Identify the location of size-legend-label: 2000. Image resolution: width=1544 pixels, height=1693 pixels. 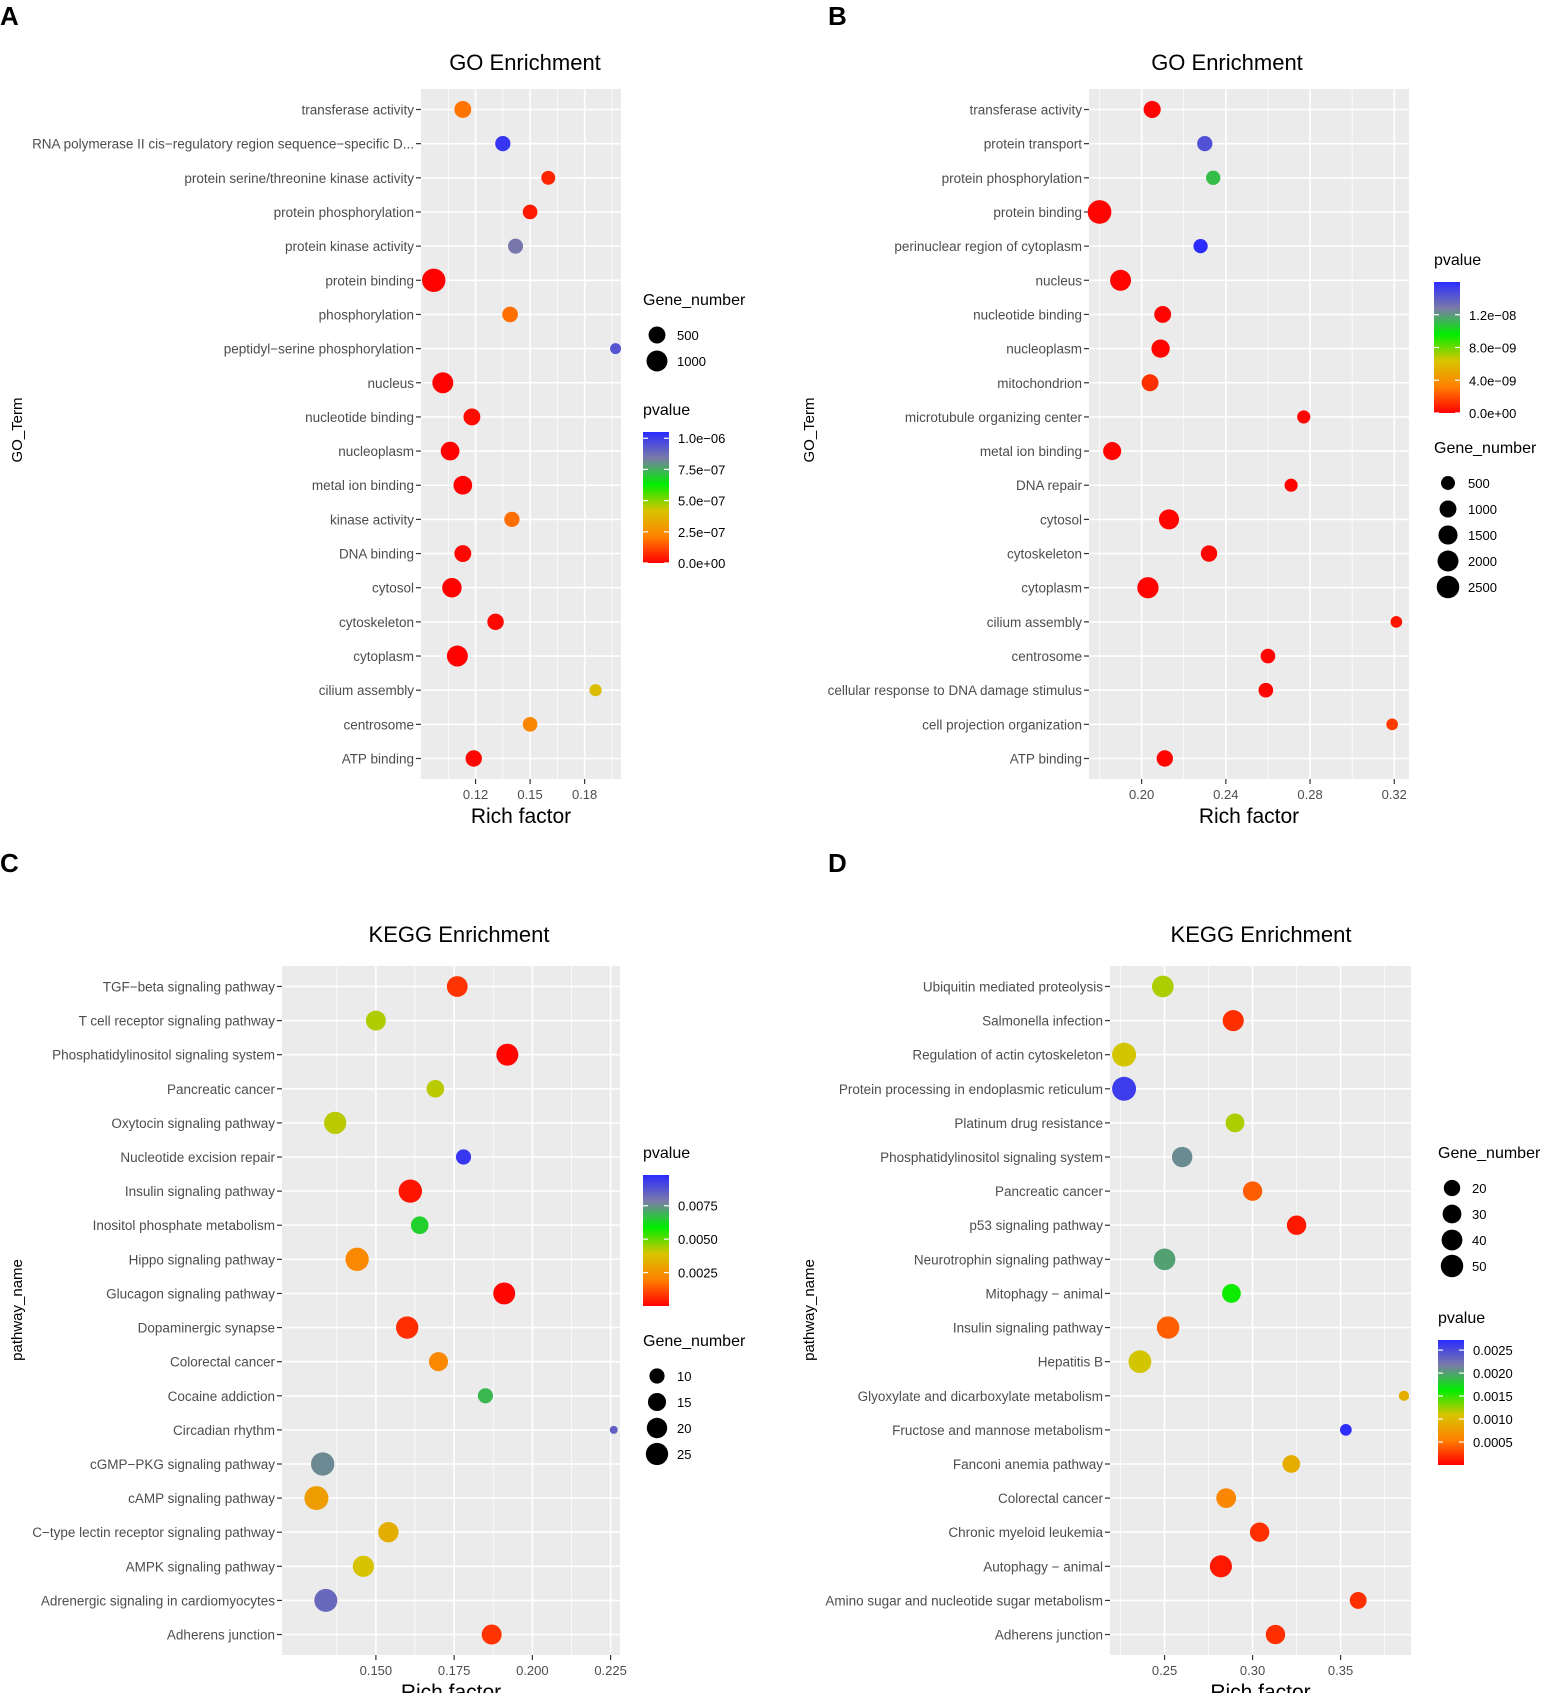
(1482, 561).